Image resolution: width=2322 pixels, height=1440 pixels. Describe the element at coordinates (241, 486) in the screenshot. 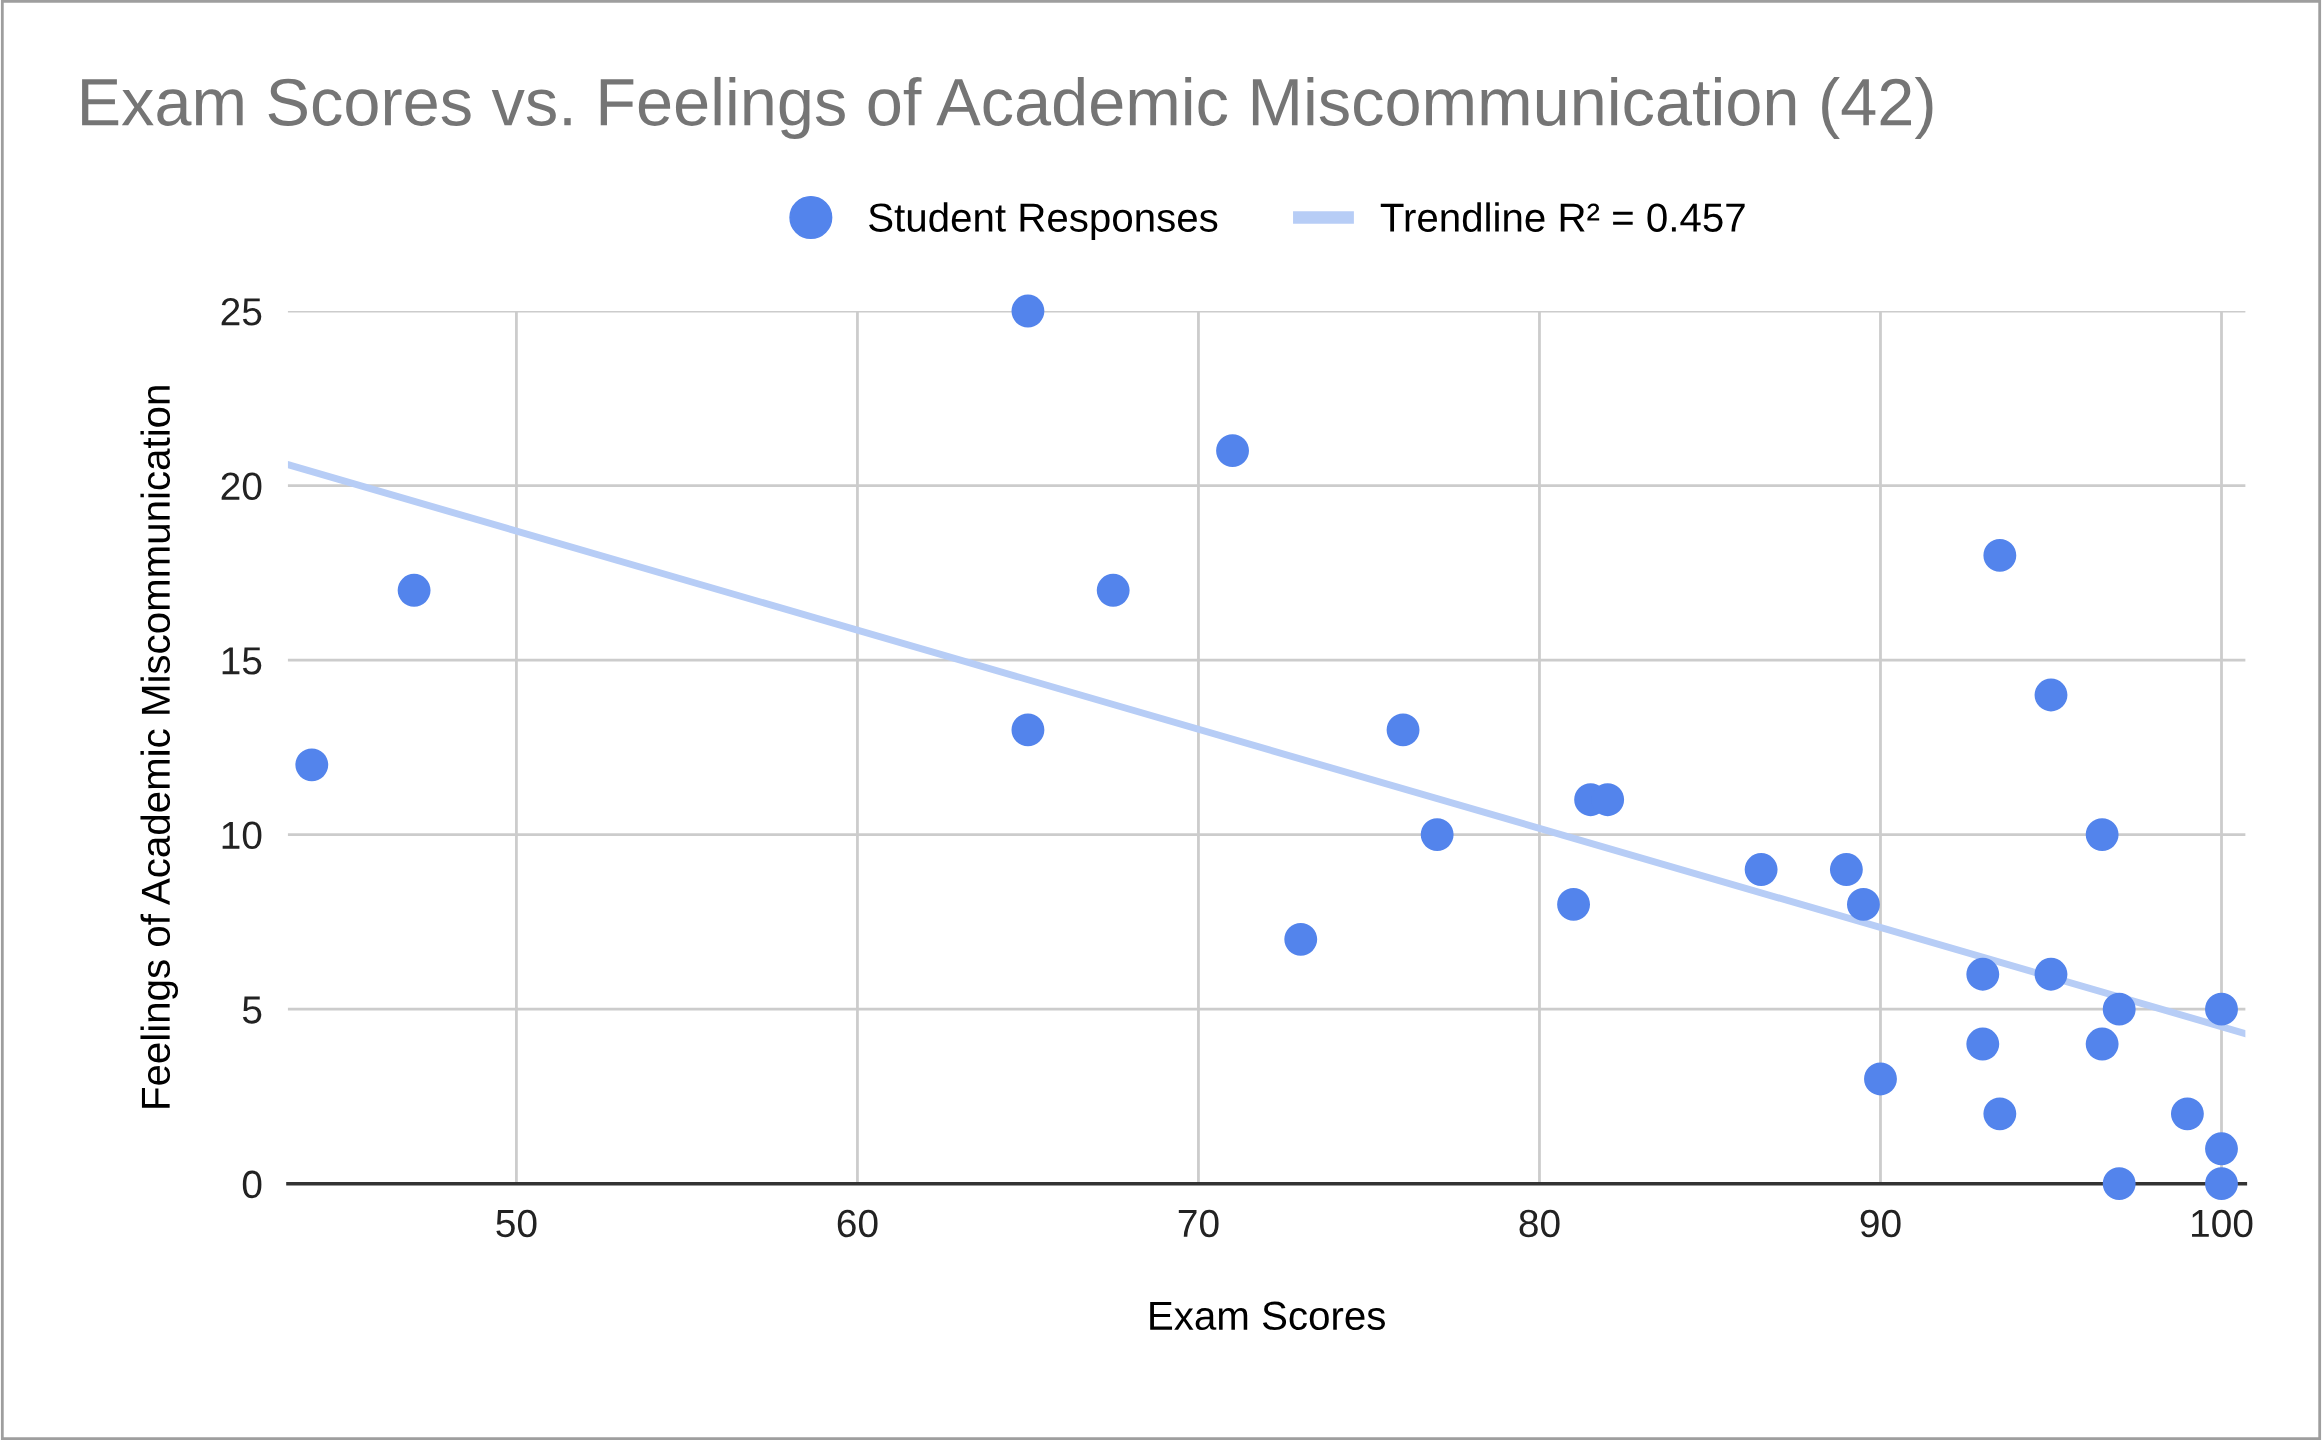

I see `y-tick-label: 20` at that location.